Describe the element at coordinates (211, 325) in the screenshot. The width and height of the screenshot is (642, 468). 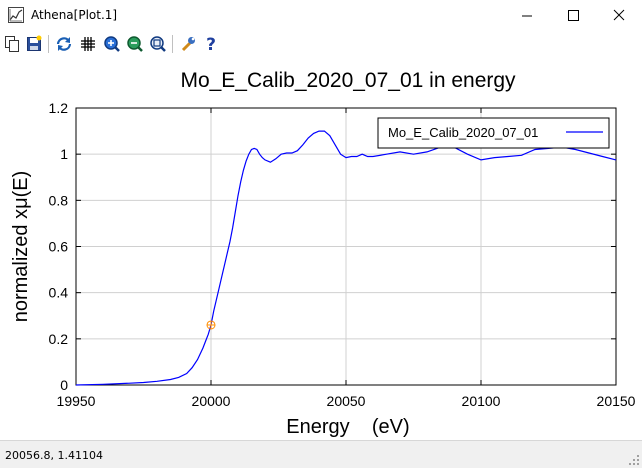
I see `cursor-marker-layer` at that location.